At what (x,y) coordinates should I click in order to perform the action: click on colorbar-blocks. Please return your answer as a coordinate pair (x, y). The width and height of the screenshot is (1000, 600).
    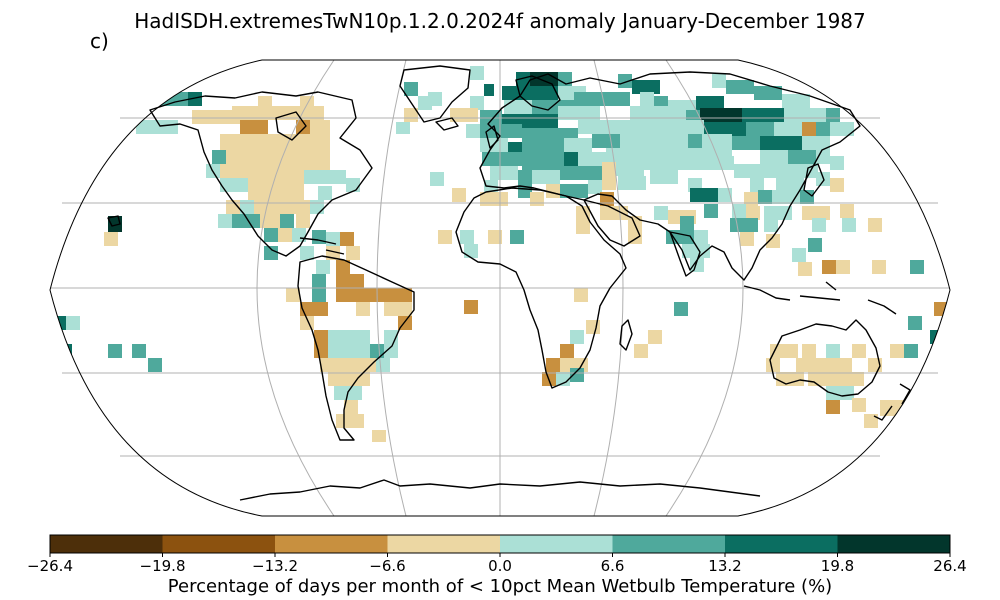
    Looking at the image, I should click on (500, 544).